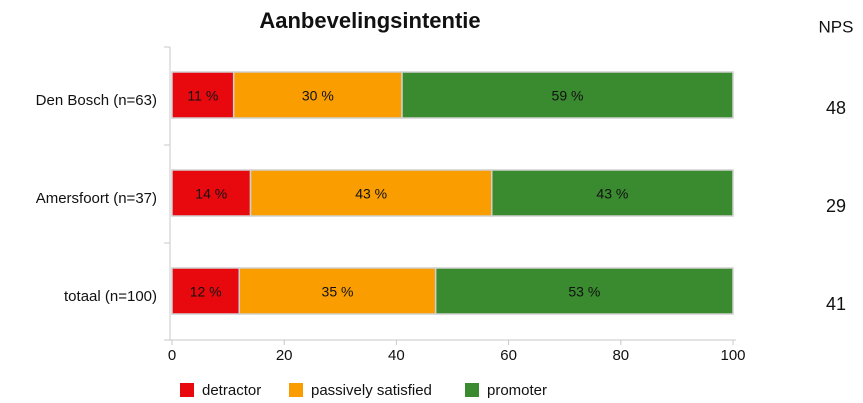 The image size is (863, 403). I want to click on y-tick-label: Den Bosch (n=63), so click(96, 100).